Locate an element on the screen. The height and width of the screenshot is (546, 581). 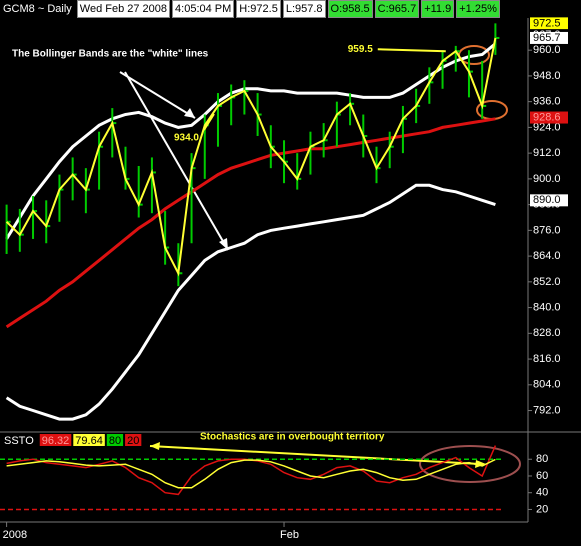
low: L:957.8 is located at coordinates (304, 9).